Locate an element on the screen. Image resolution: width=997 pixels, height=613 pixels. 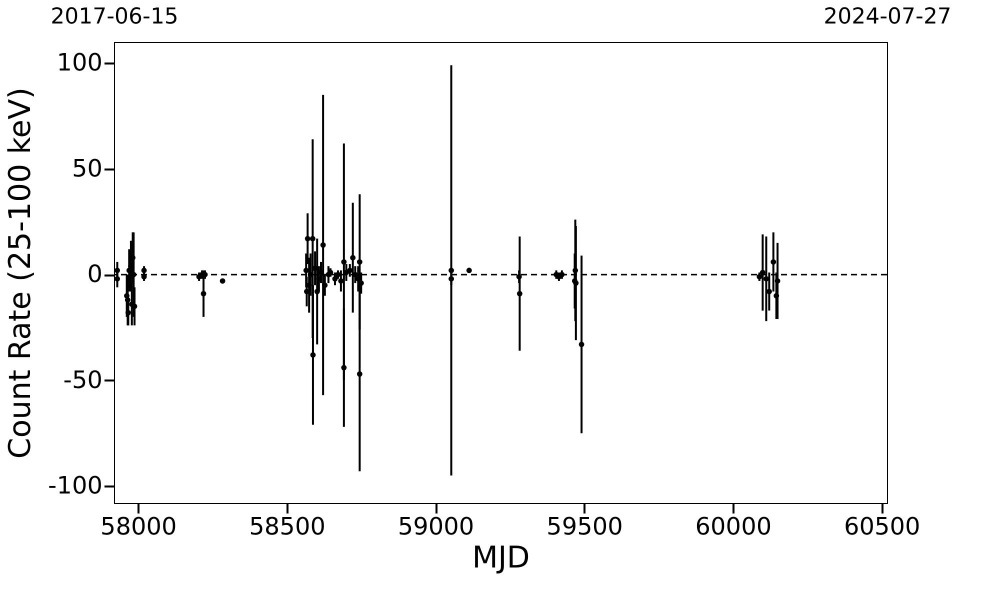
x2-tick-label: 2017-06-15 is located at coordinates (114, 17).